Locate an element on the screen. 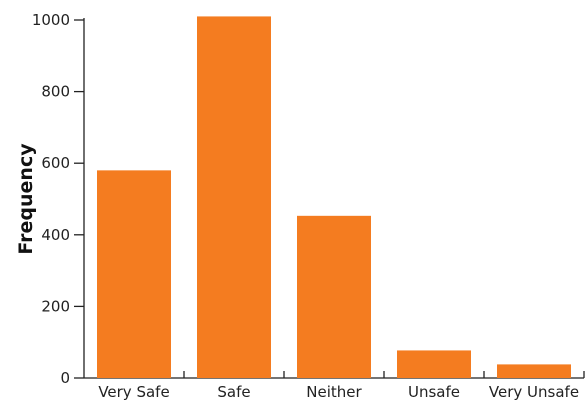 This screenshot has width=588, height=401. y-tick-label: 800 is located at coordinates (55, 92).